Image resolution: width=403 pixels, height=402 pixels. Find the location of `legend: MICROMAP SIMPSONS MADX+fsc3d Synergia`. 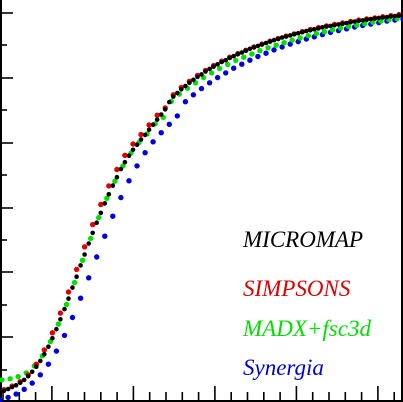

legend: MICROMAP SIMPSONS MADX+fsc3d Synergia is located at coordinates (306, 303).